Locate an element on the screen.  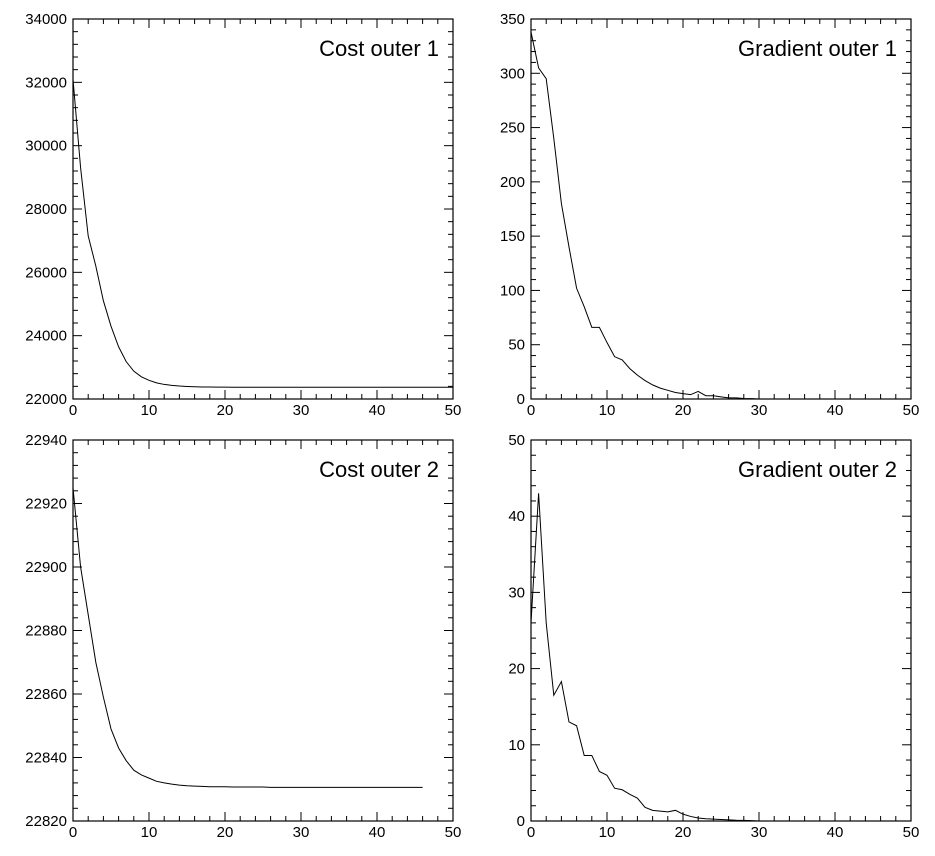
y-tick-label: 30 is located at coordinates (516, 592).